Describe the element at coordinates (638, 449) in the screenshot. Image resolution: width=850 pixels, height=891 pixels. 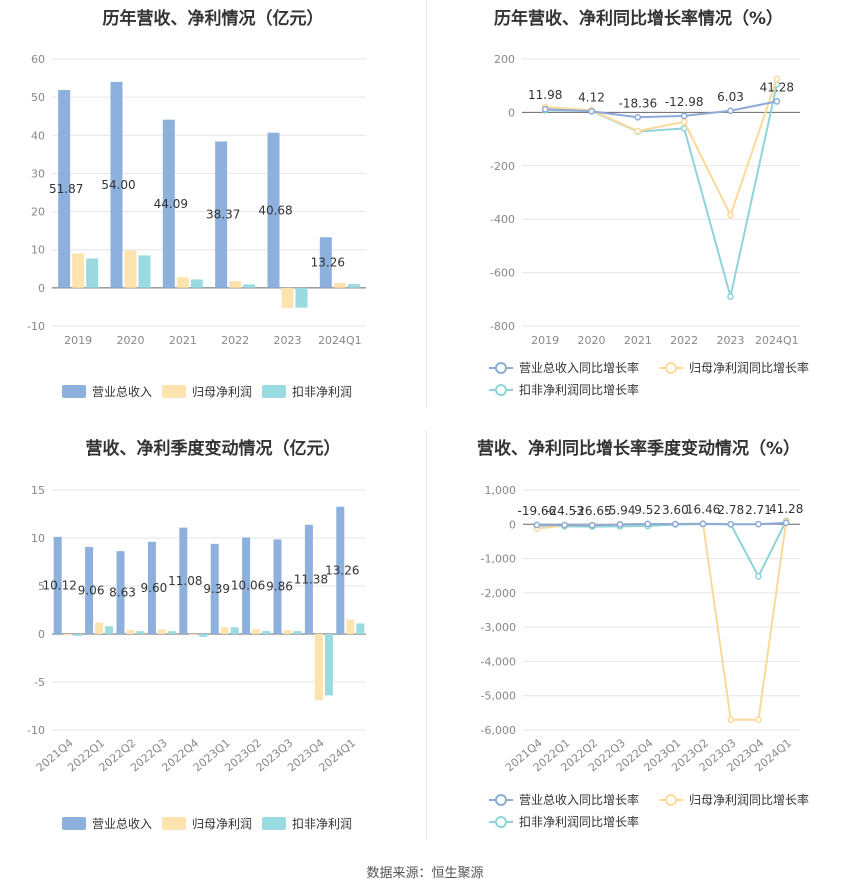
I see `chart-title: 营收、净利同比增长率季度变动情况（%）` at that location.